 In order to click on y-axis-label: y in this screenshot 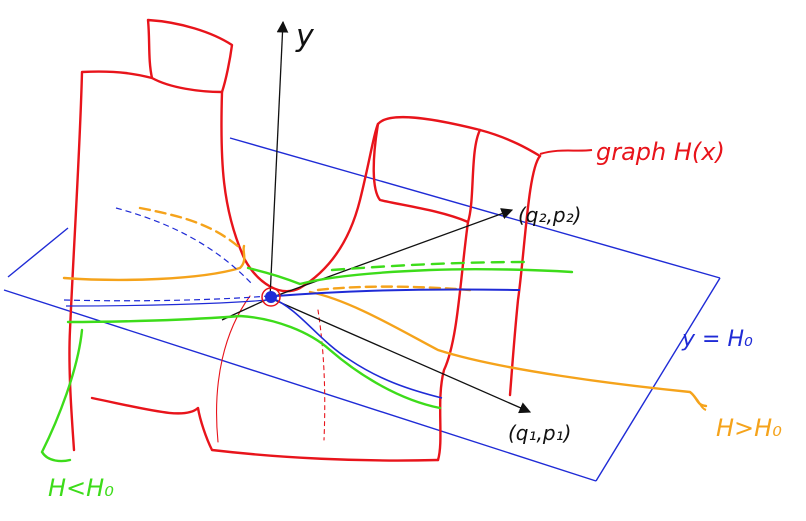, I will do `click(305, 36)`.